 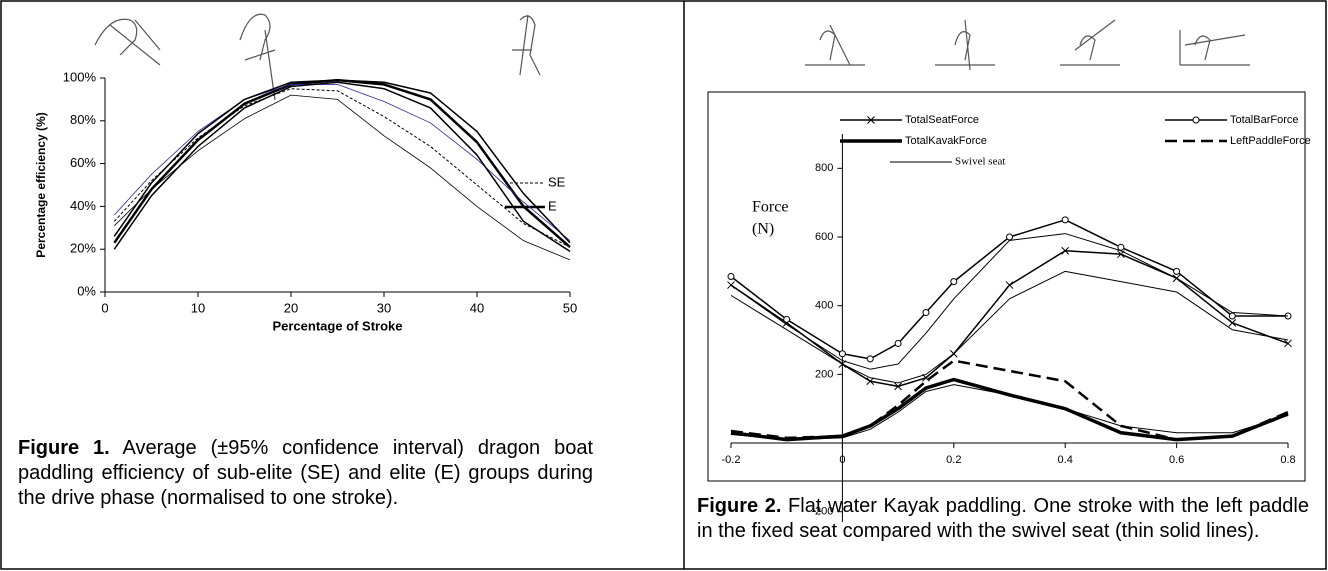 What do you see at coordinates (942, 120) in the screenshot?
I see `legend-label: TotalSeatForce` at bounding box center [942, 120].